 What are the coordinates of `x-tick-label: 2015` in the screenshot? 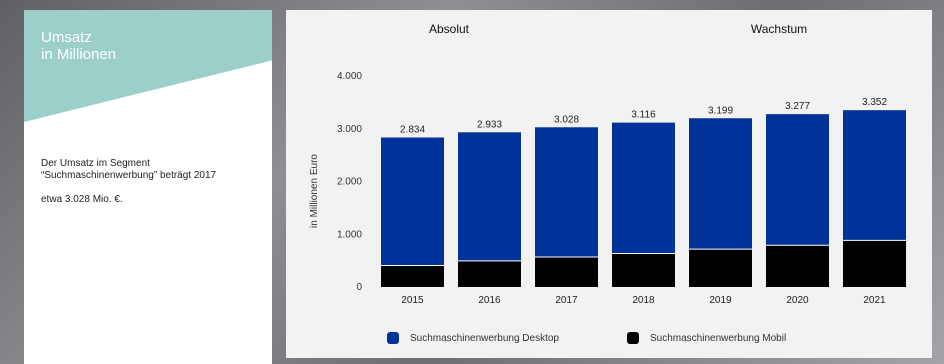 It's located at (412, 300).